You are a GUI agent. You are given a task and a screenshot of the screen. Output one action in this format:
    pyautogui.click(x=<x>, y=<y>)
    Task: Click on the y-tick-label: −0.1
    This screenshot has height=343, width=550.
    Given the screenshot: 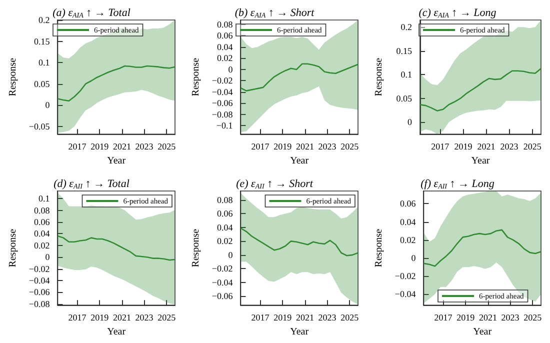 What is the action you would take?
    pyautogui.click(x=224, y=125)
    